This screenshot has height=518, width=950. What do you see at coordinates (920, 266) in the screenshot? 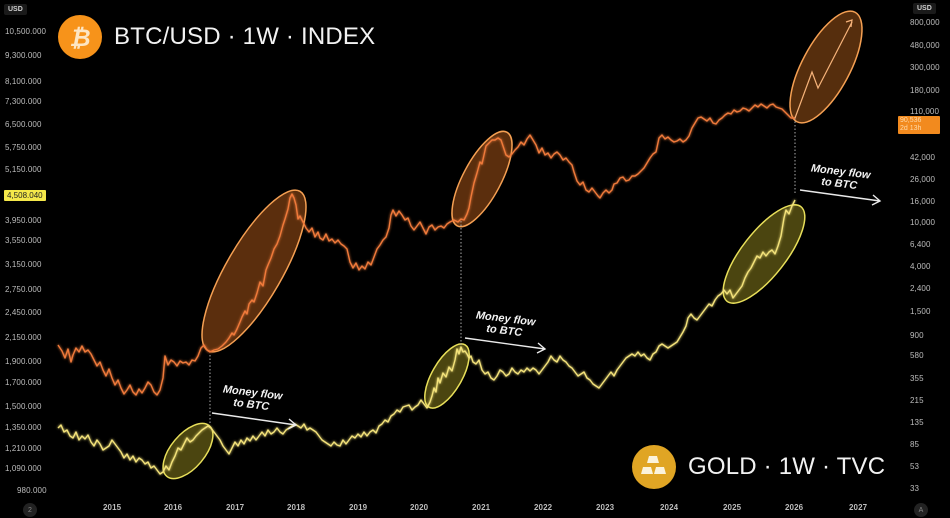
I see `right-tick: 4,000` at bounding box center [920, 266].